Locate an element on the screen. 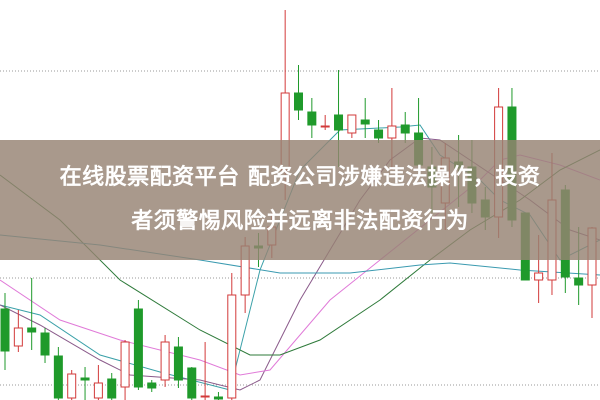  headline-line-1: 在线股票配资平台 配资公司涉嫌违法操作，投资 is located at coordinates (300, 177).